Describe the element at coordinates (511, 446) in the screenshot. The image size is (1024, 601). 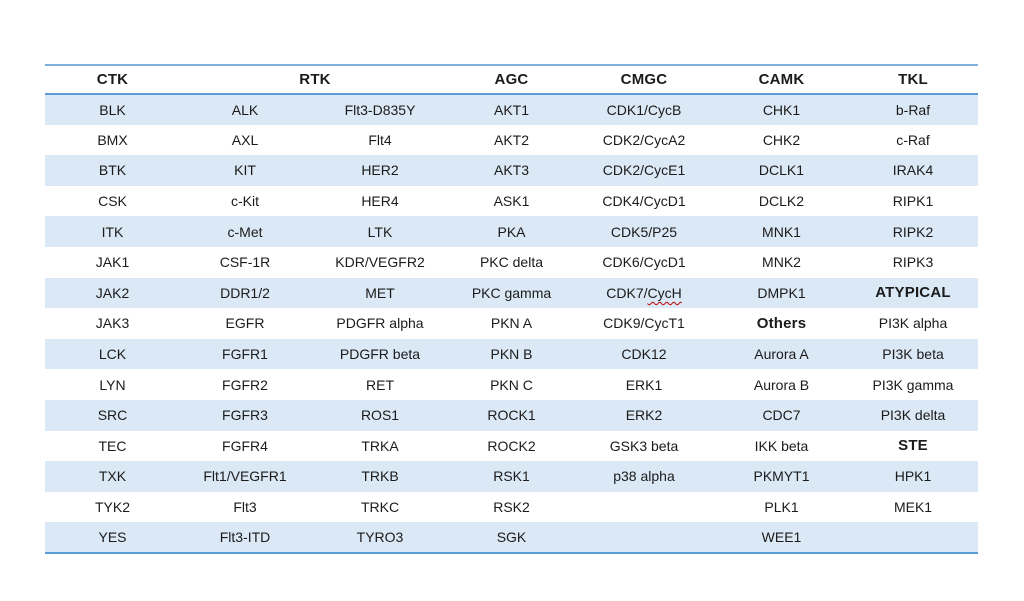
I see `table-row: TEC FGFR4 TRKA ROCK2 GSK3 beta IKK beta STE` at that location.